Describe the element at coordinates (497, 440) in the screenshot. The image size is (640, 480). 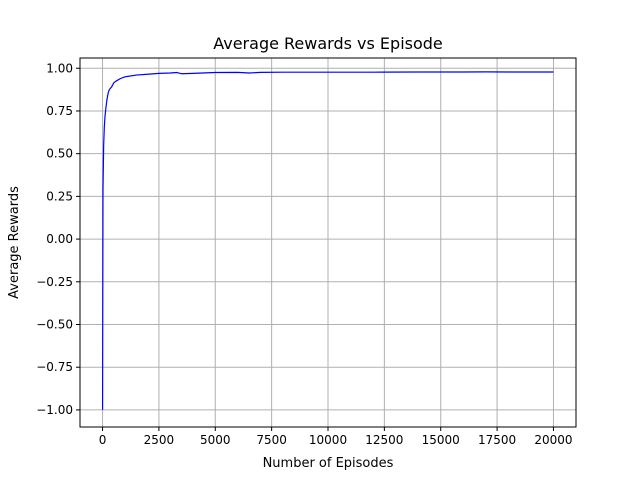
I see `x-tick-label: 17500` at that location.